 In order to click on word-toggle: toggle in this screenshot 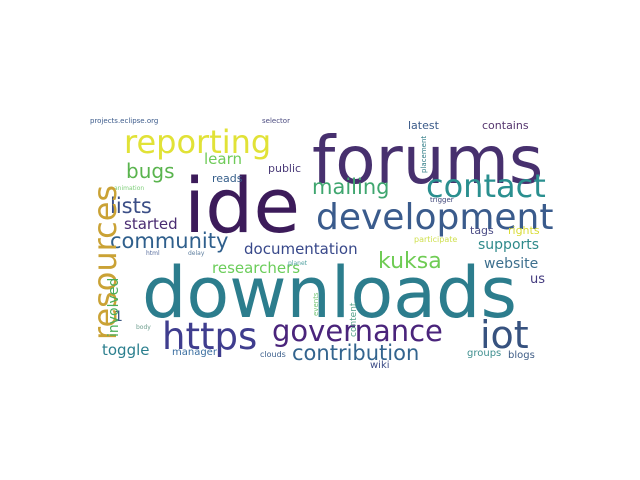, I will do `click(126, 350)`.